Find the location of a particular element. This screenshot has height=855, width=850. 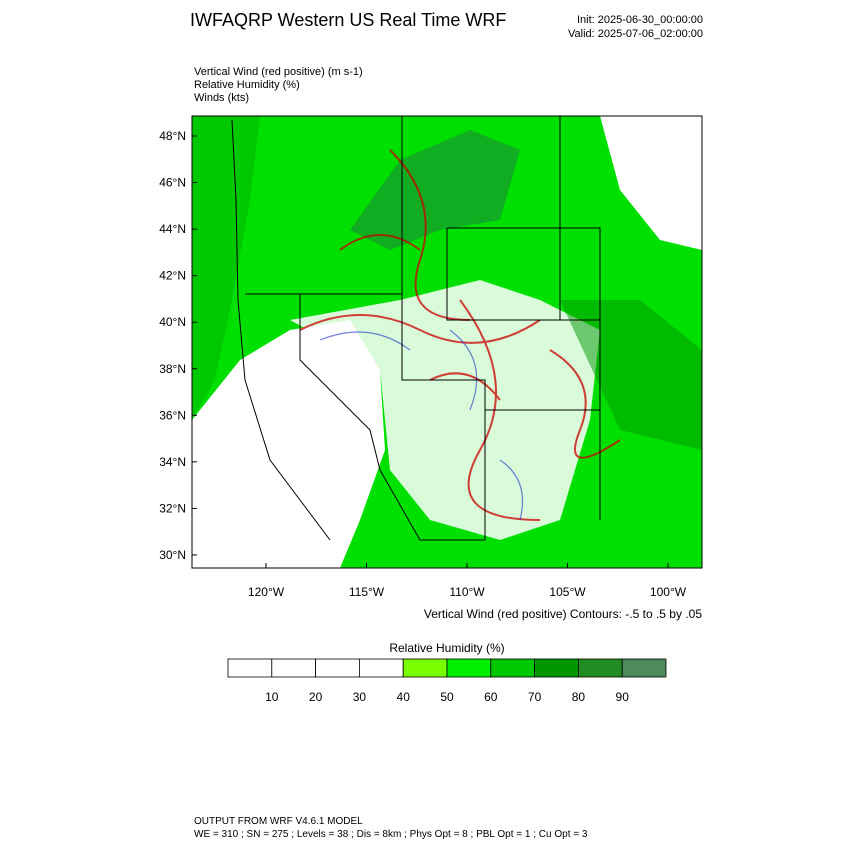

colorbar-label: 60 is located at coordinates (491, 697).